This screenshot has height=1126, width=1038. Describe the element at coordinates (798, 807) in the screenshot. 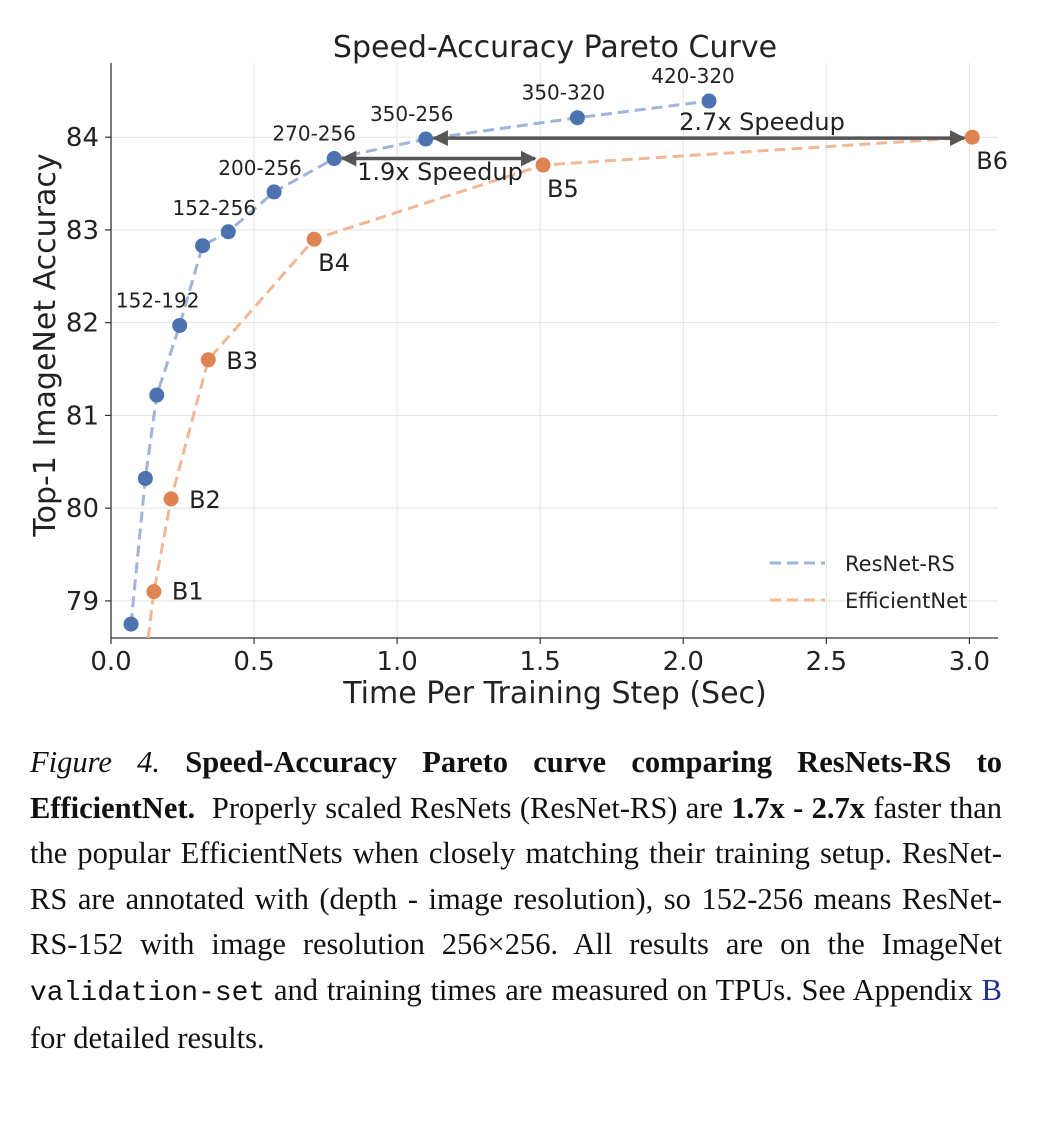

I see `caption-bold-speed: 1.7x - 2.7x` at that location.